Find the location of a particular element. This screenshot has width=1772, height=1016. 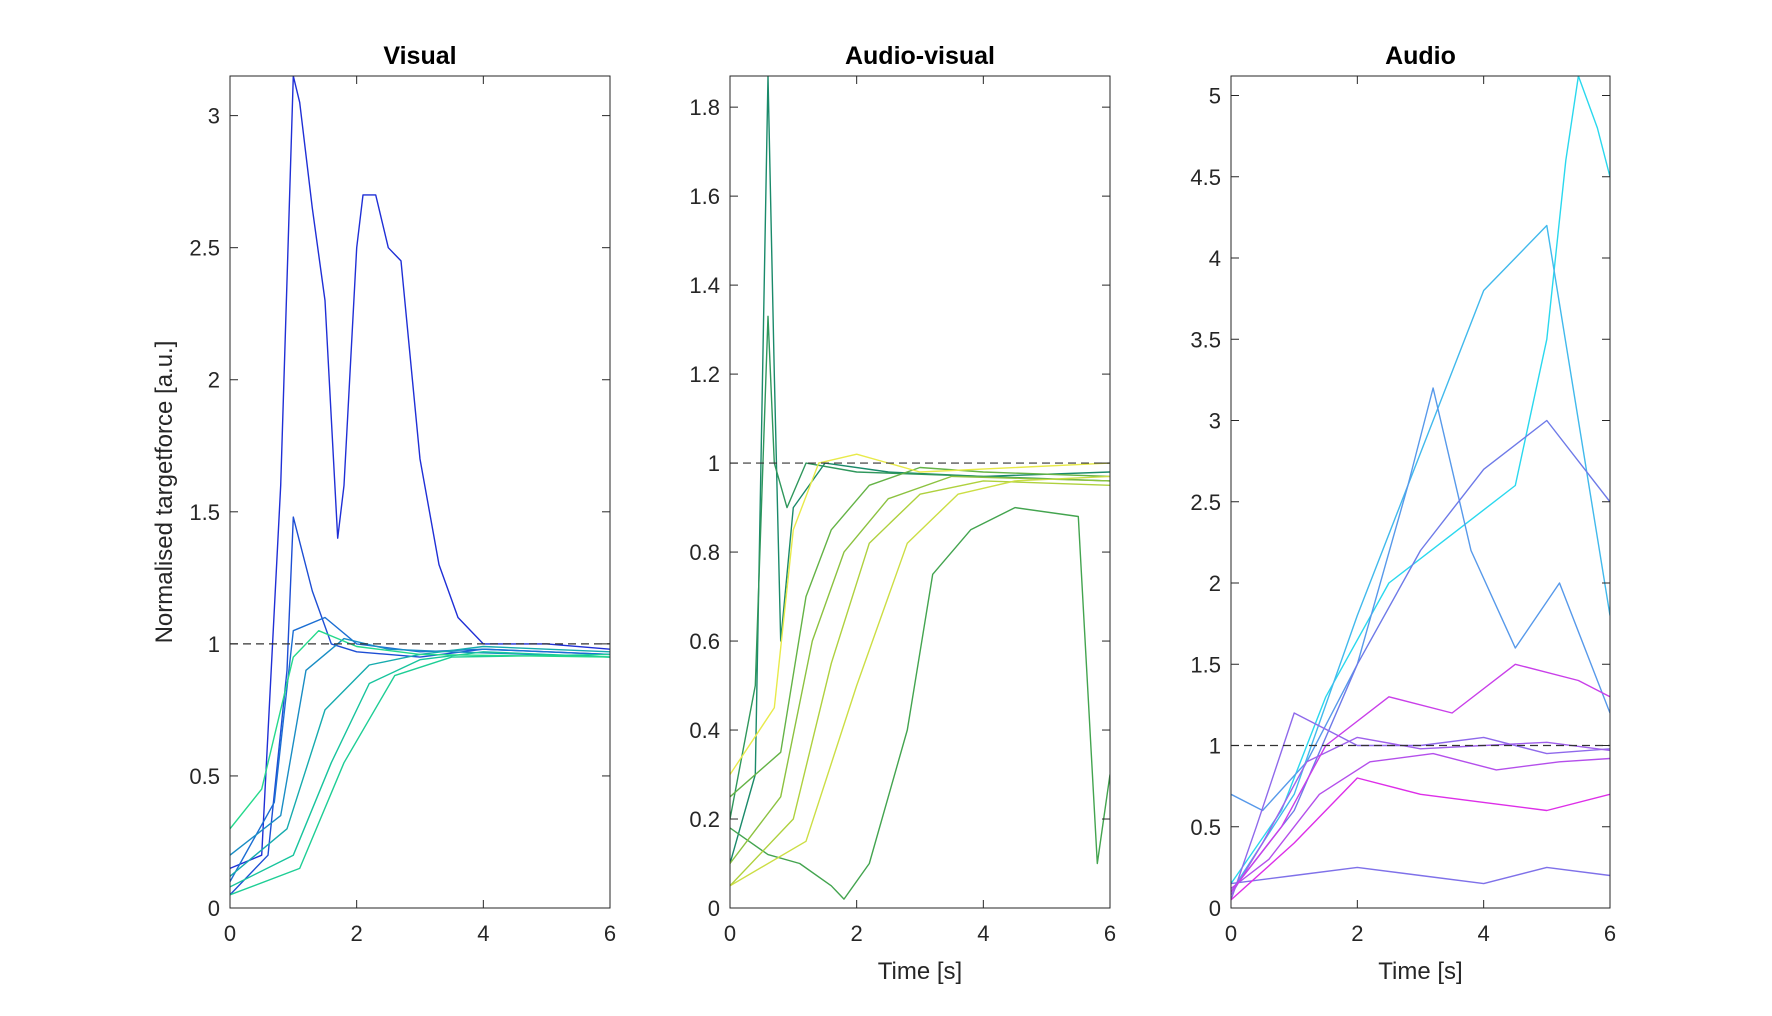

y-tick-label: 1.4 is located at coordinates (704, 285).